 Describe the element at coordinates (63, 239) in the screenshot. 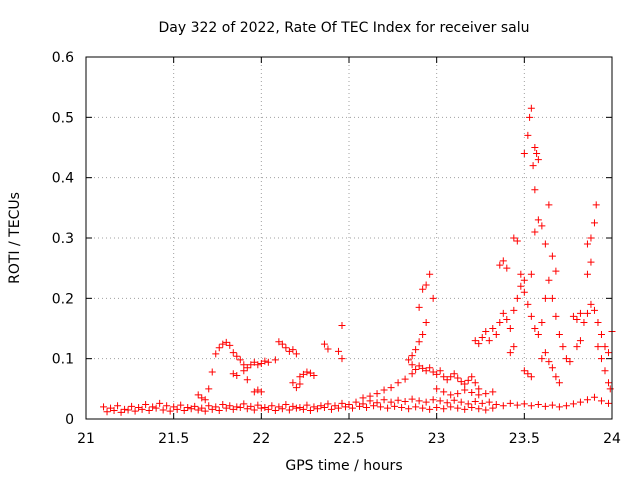

I see `y-tick-label: 0.3` at that location.